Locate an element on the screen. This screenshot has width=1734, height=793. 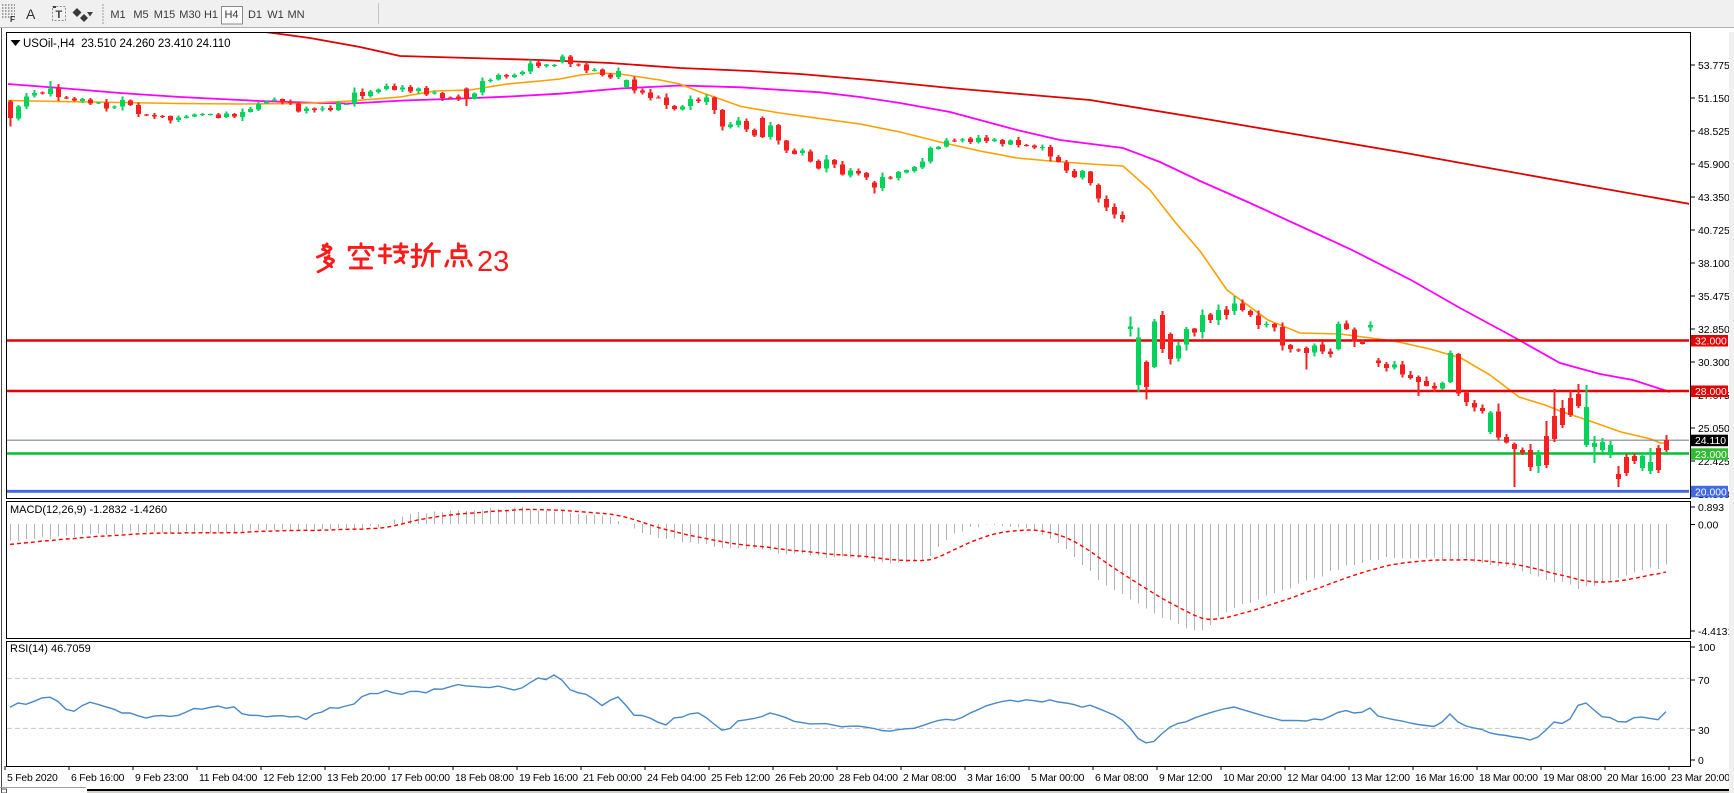
svg-text: 0.00 is located at coordinates (1708, 526).